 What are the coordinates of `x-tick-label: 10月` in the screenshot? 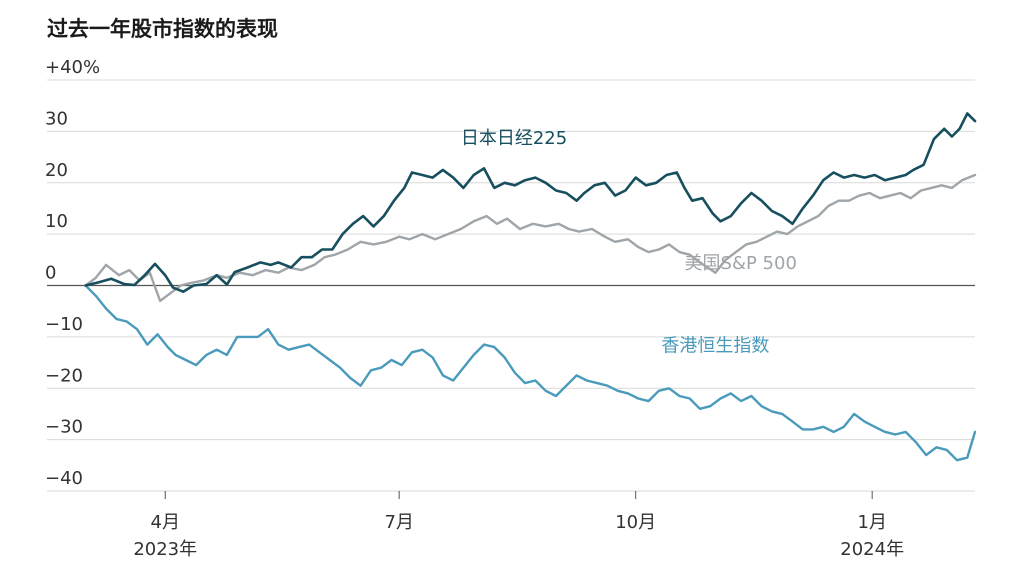 It's located at (635, 522).